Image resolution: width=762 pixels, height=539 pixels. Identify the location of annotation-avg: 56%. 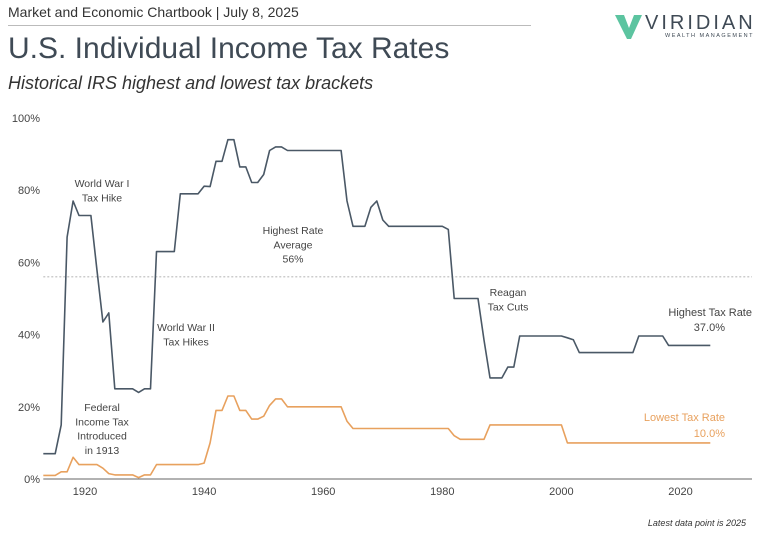
(292, 260).